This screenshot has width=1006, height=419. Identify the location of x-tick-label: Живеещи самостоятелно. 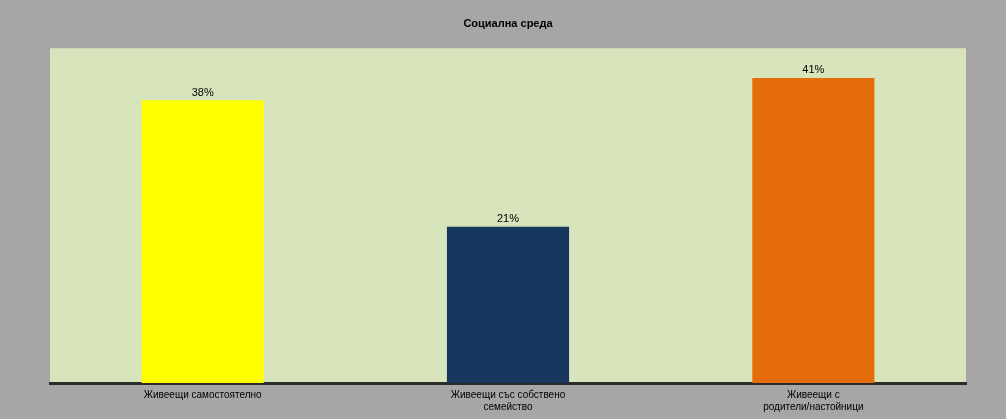
(202, 394).